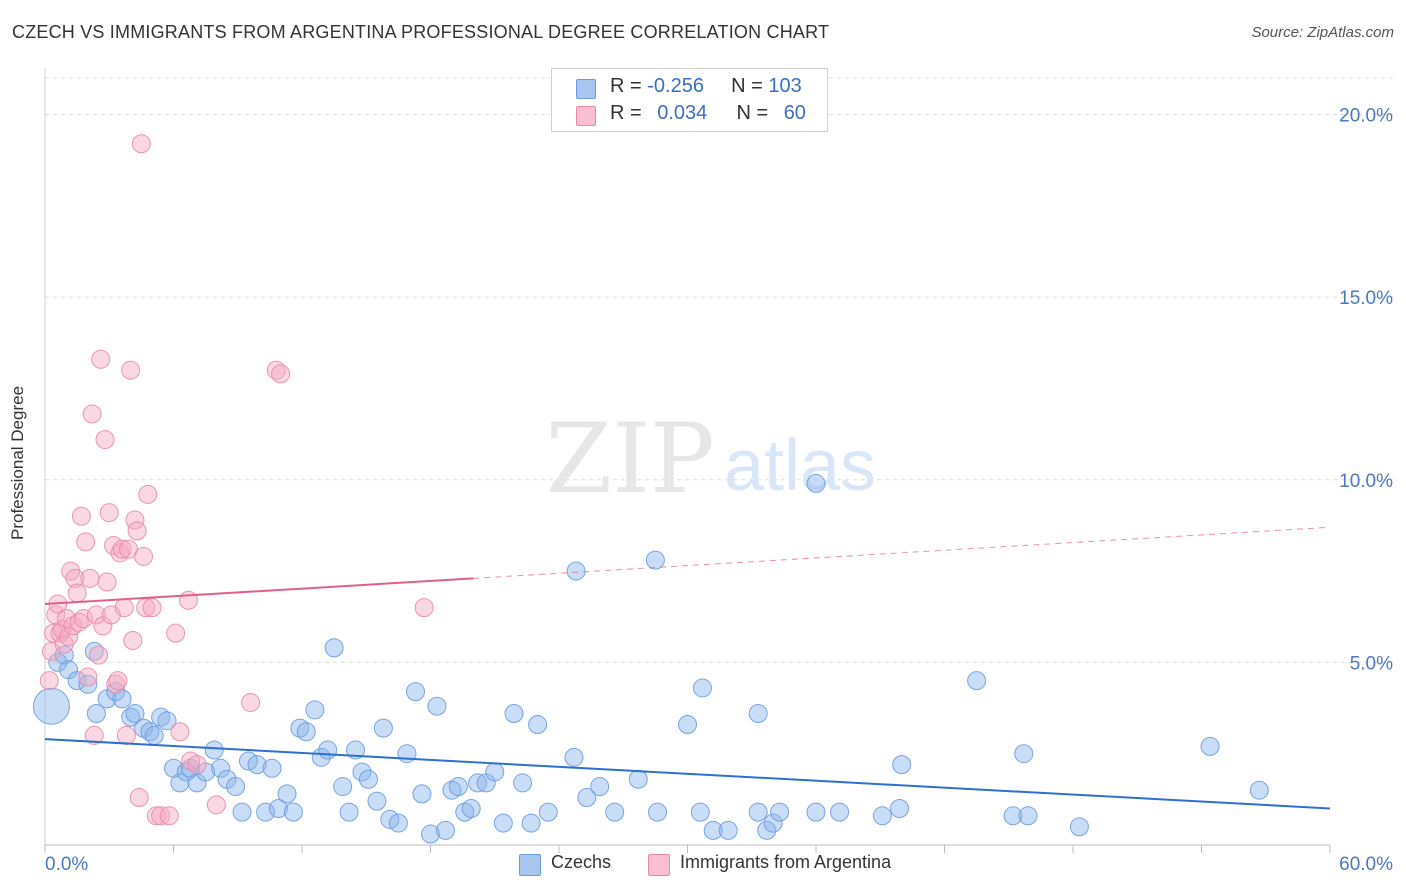 This screenshot has width=1406, height=892. Describe the element at coordinates (682, 113) in the screenshot. I see `stats-r-value: 0.034` at that location.